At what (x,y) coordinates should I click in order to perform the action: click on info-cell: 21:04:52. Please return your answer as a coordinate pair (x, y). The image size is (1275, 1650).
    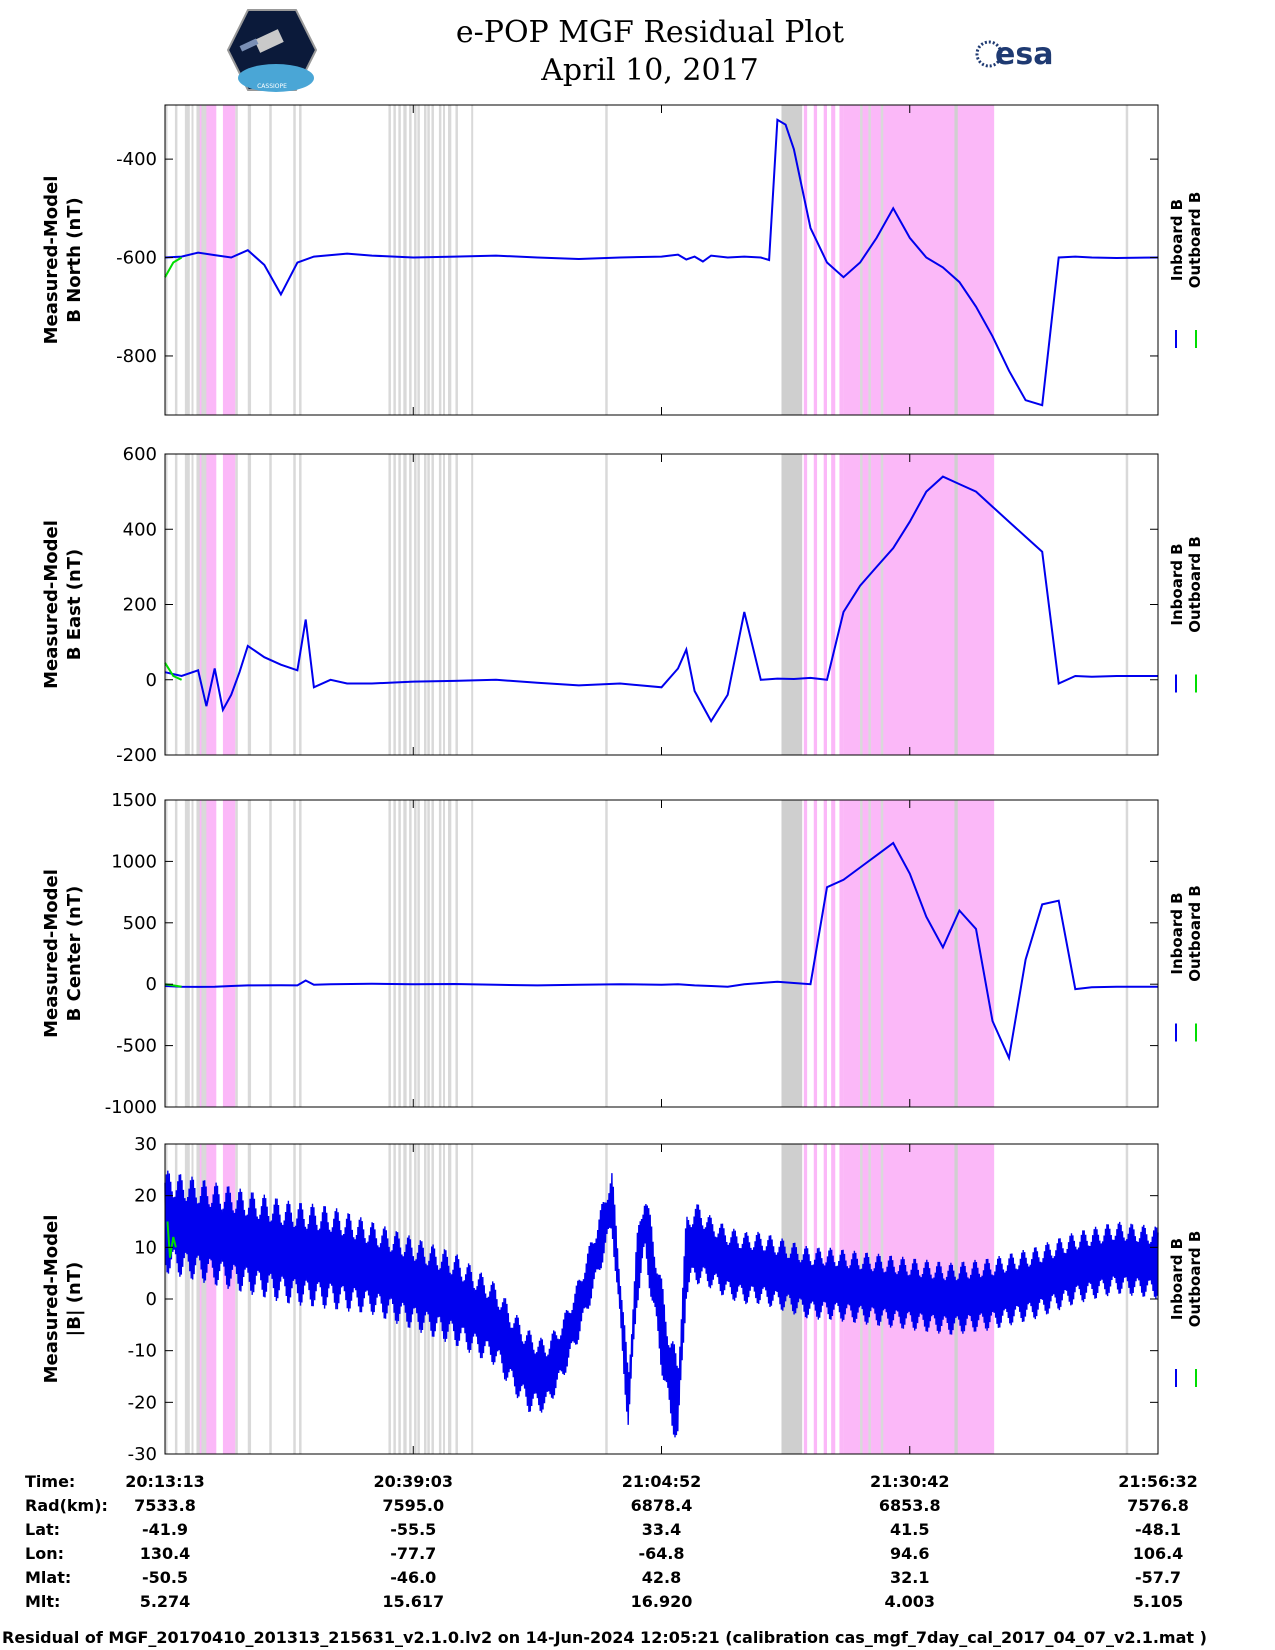
    Looking at the image, I should click on (661, 1481).